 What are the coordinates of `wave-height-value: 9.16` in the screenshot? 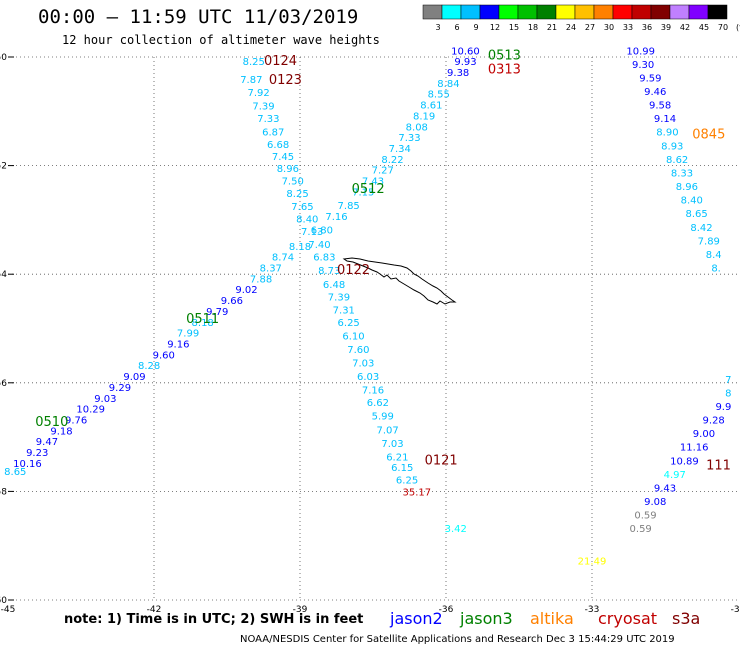 It's located at (178, 345).